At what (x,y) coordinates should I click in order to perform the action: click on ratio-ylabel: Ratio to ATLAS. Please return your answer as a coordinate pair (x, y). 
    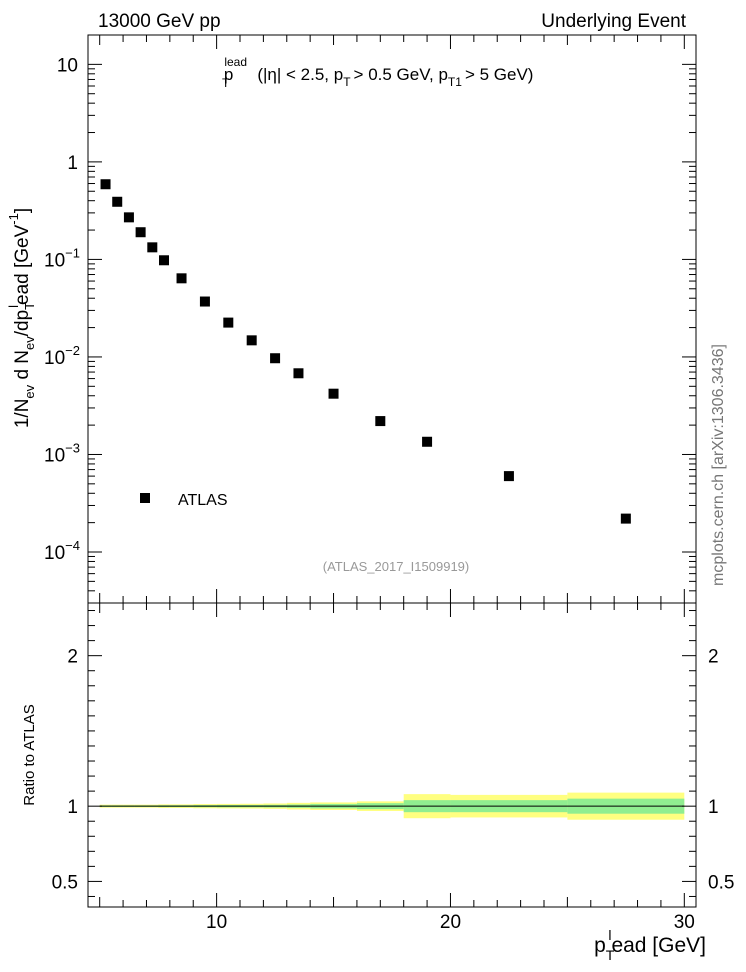
    Looking at the image, I should click on (29, 754).